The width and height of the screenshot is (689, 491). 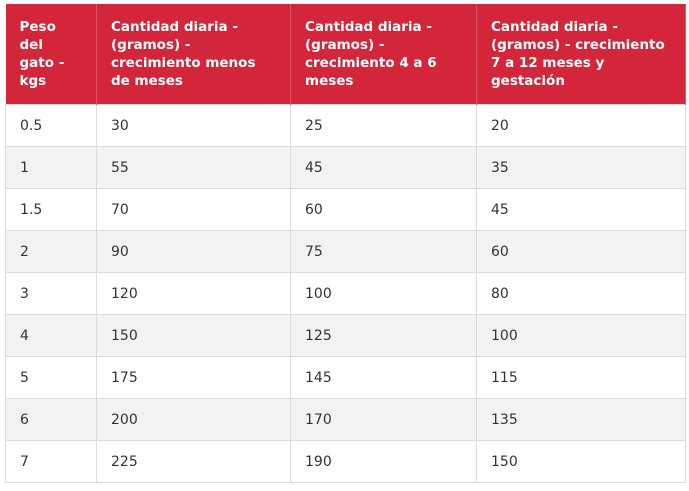 I want to click on table-cell: 5, so click(x=51, y=377).